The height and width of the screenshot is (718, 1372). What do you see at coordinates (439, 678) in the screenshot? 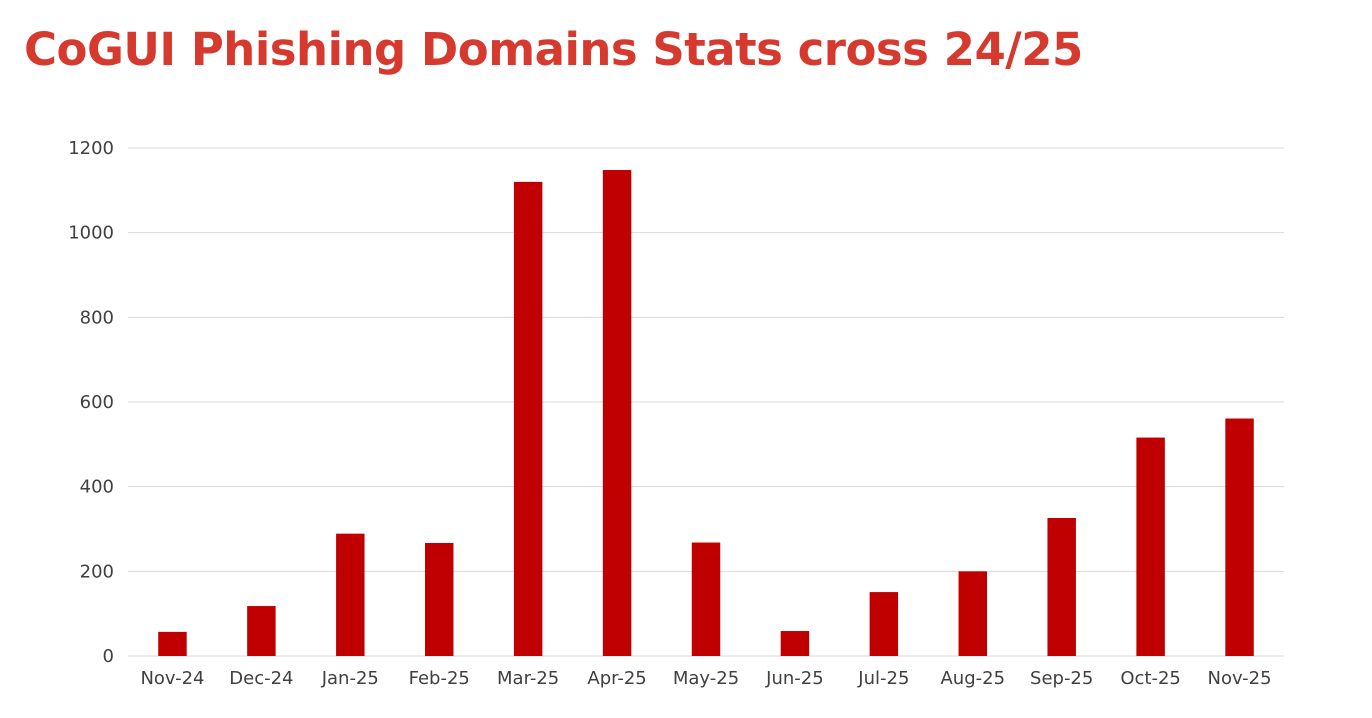
I see `x-tick-label-Feb-25: Feb-25` at bounding box center [439, 678].